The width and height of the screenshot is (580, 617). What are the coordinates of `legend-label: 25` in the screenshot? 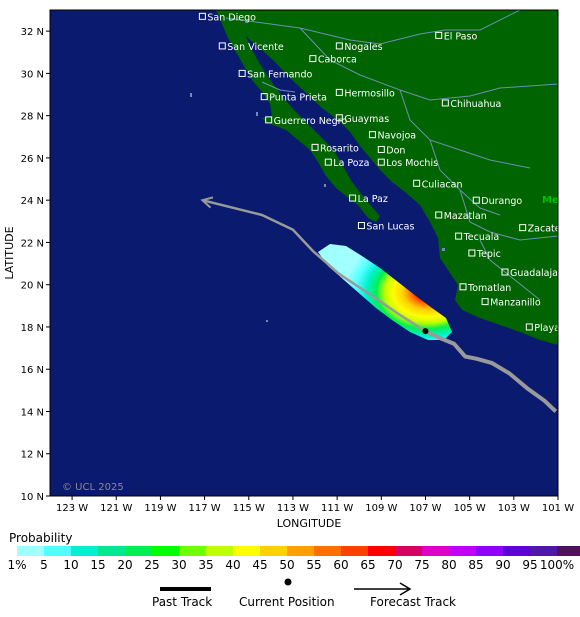 It's located at (151, 565).